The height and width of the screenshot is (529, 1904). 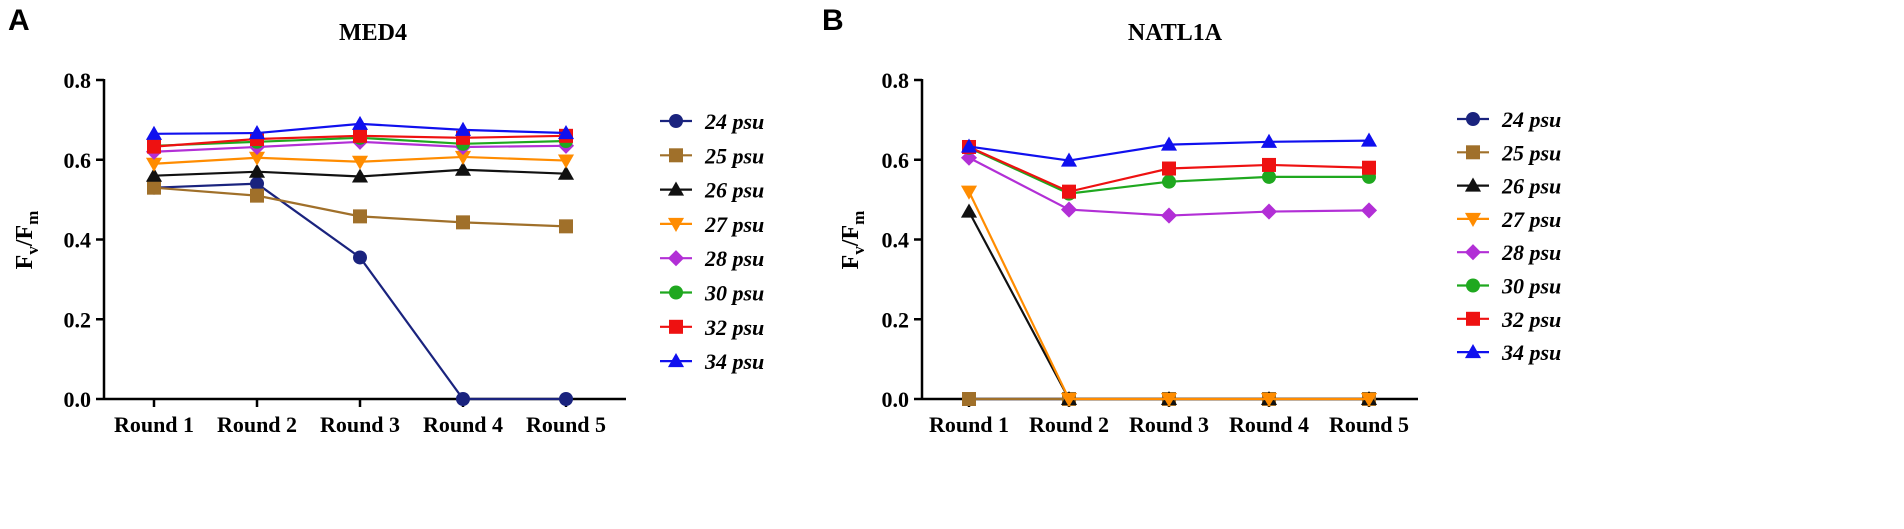 I want to click on x-tick-label: Round 3, so click(x=1169, y=424).